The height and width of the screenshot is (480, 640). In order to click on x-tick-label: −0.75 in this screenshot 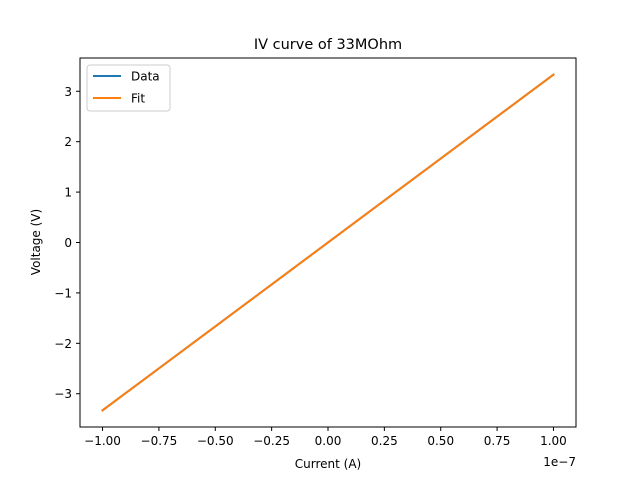, I will do `click(159, 441)`.